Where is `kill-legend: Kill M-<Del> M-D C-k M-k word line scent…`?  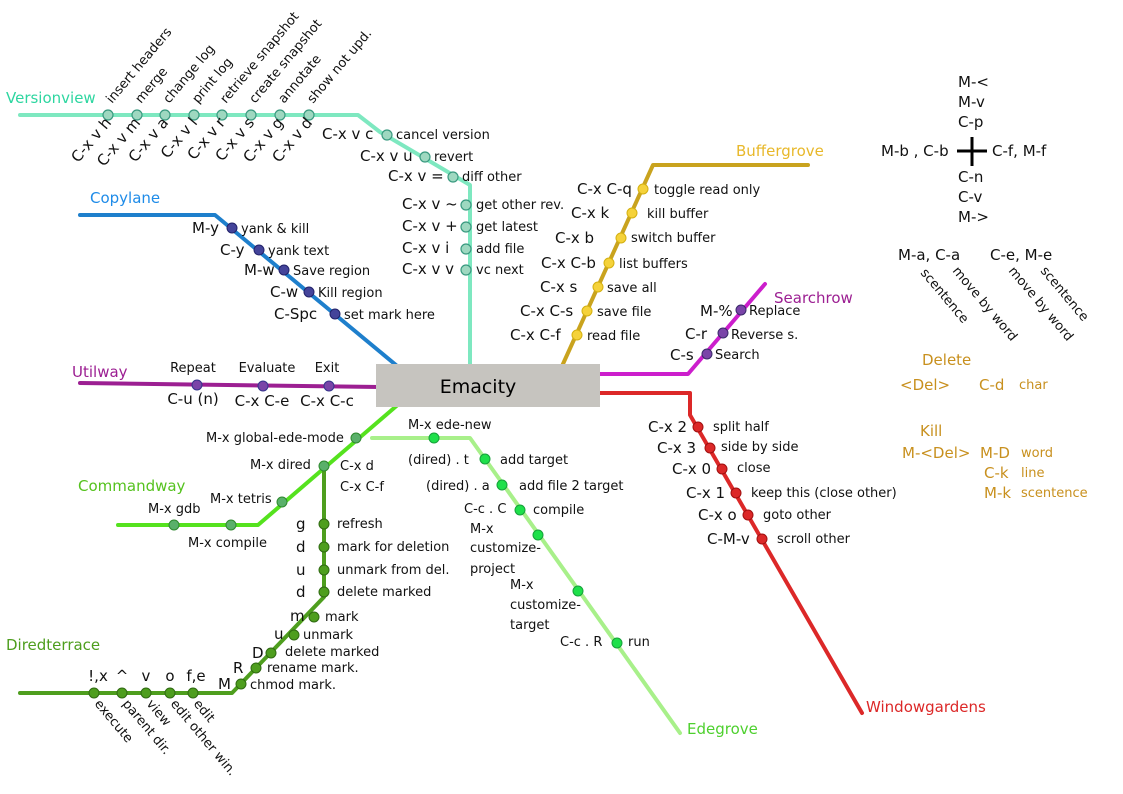
kill-legend: Kill M-<Del> M-D C-k M-k word line scent… is located at coordinates (995, 462).